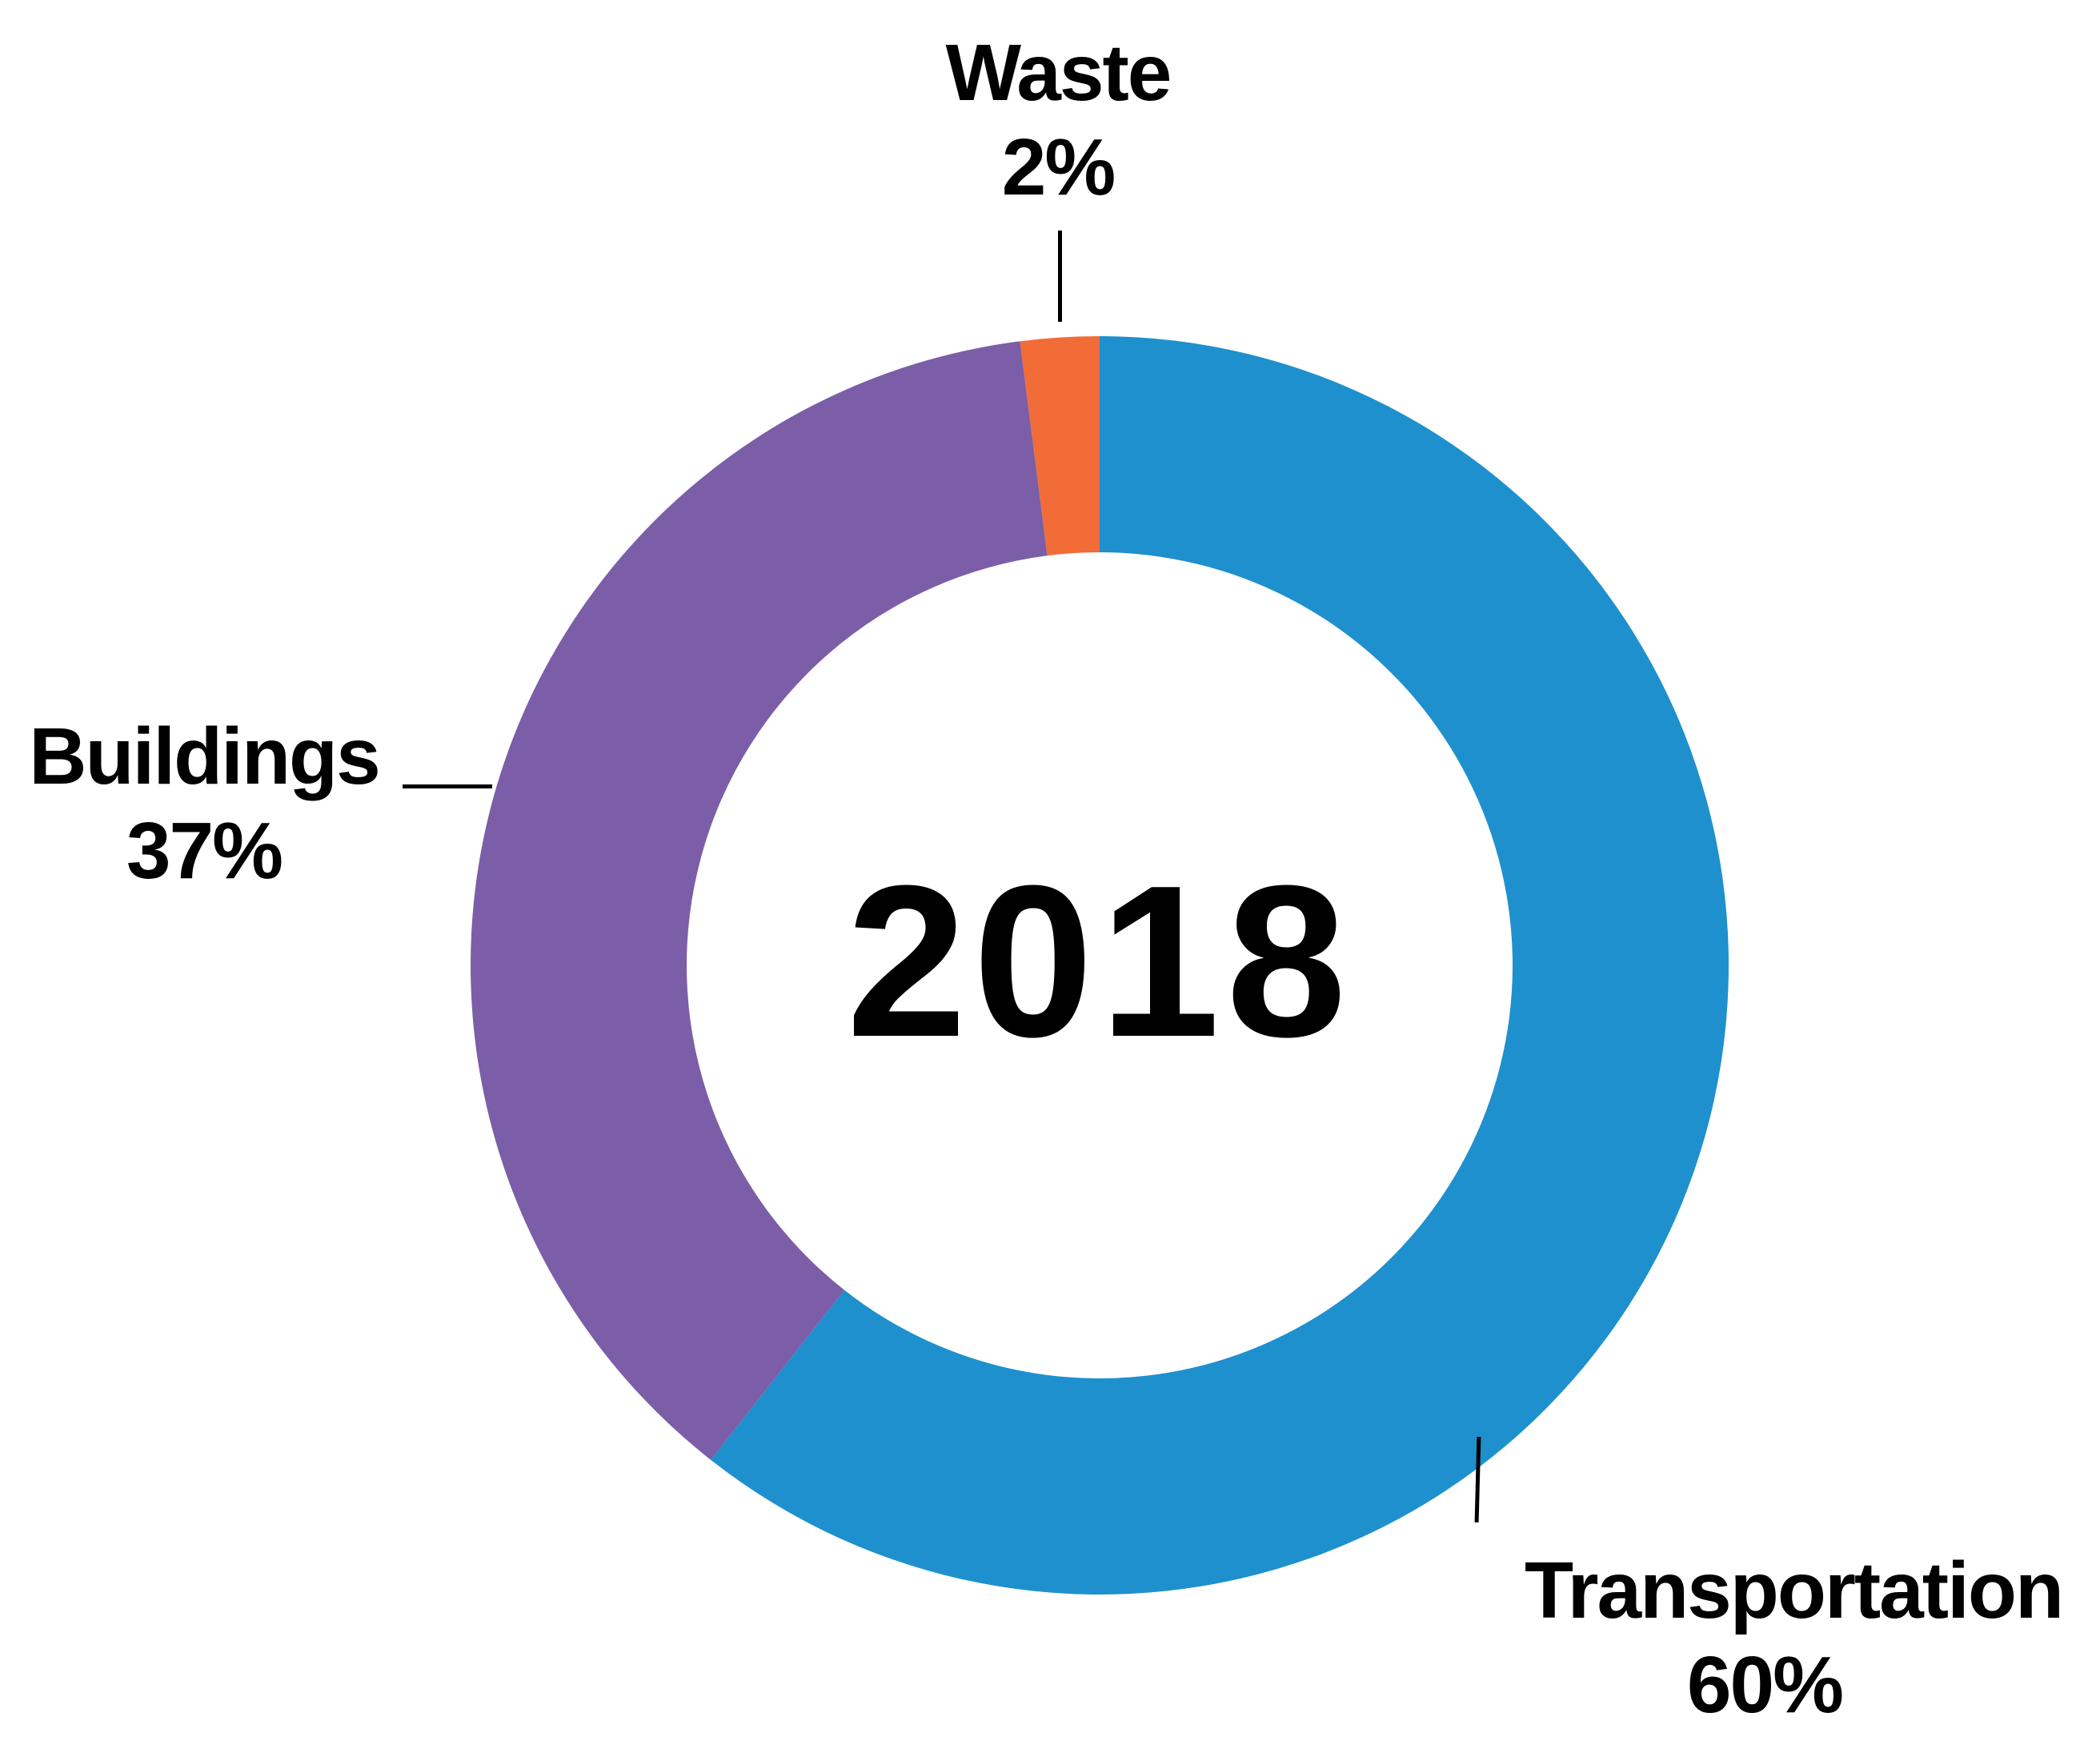 This screenshot has height=1761, width=2100. Describe the element at coordinates (1058, 167) in the screenshot. I see `waste-percent: 2%` at that location.